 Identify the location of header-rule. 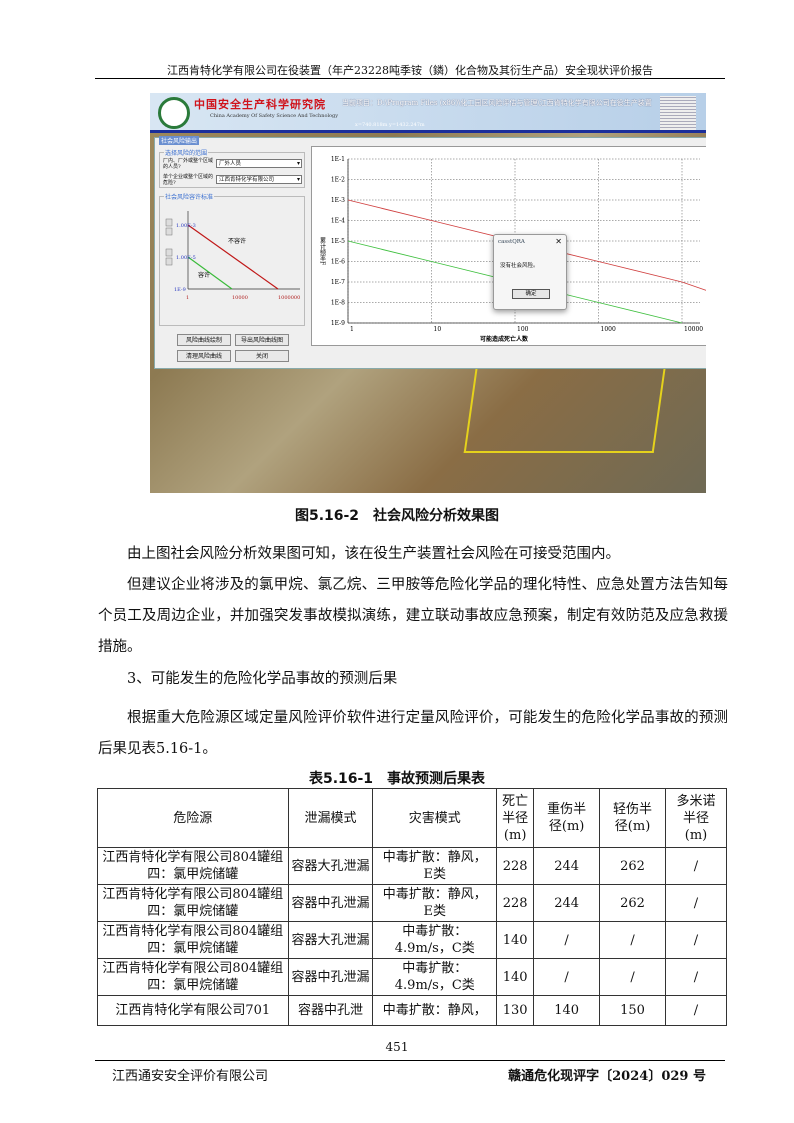
(410, 78).